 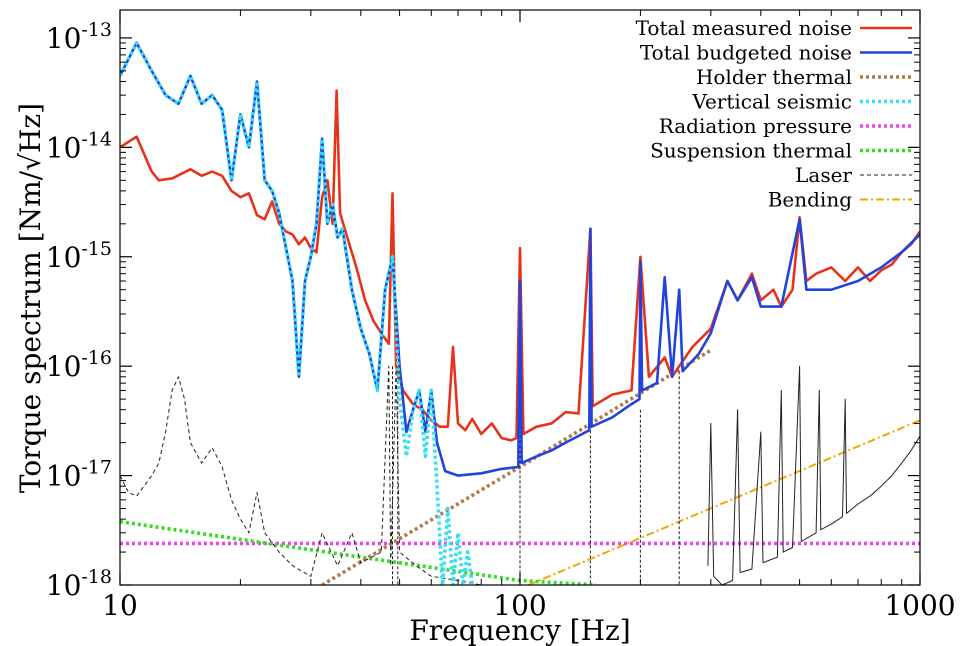 I want to click on legend-label: Suspension thermal, so click(x=751, y=151).